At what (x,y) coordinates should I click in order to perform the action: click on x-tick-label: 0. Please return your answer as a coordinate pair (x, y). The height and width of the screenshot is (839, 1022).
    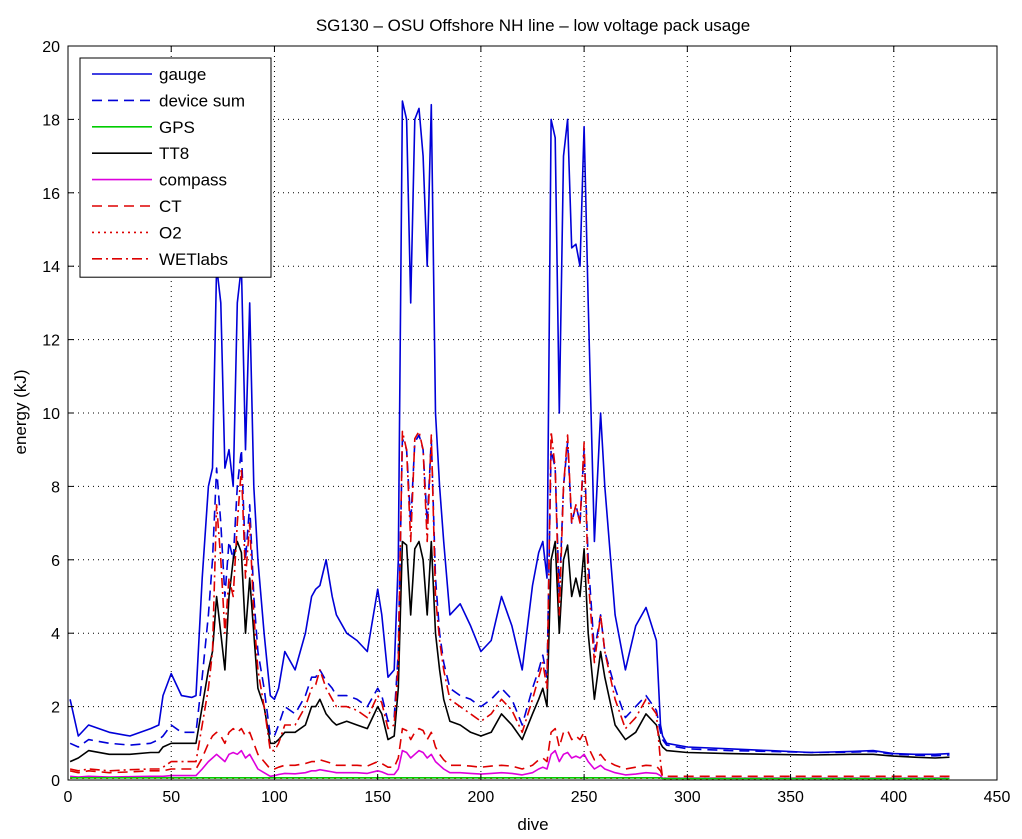
    Looking at the image, I should click on (68, 797).